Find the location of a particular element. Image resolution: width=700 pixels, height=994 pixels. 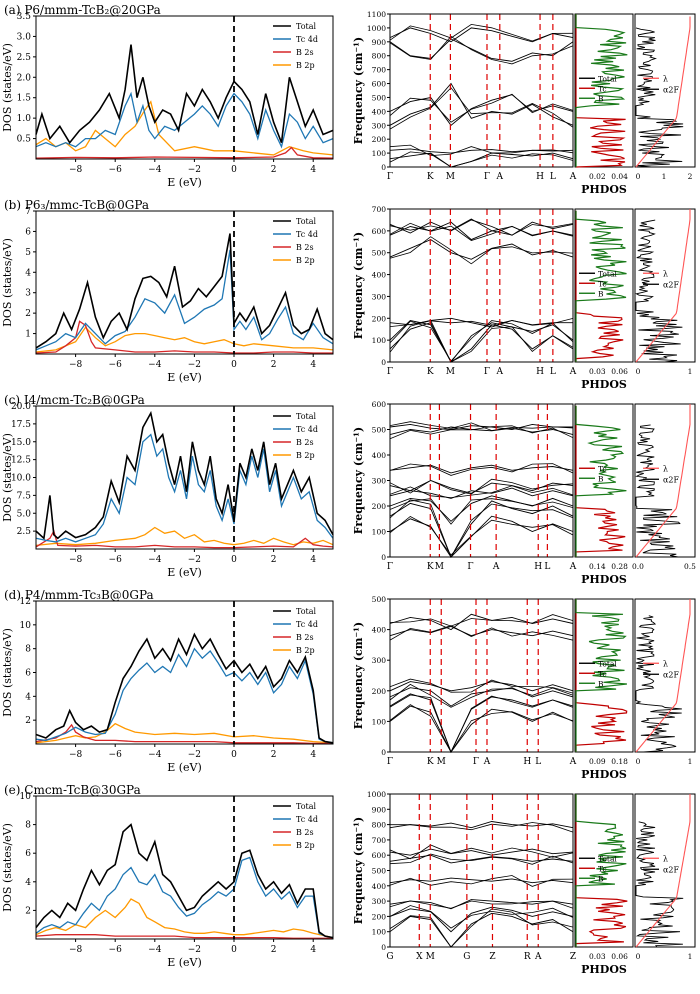

y-tick-label: 4 is located at coordinates (28, 883).